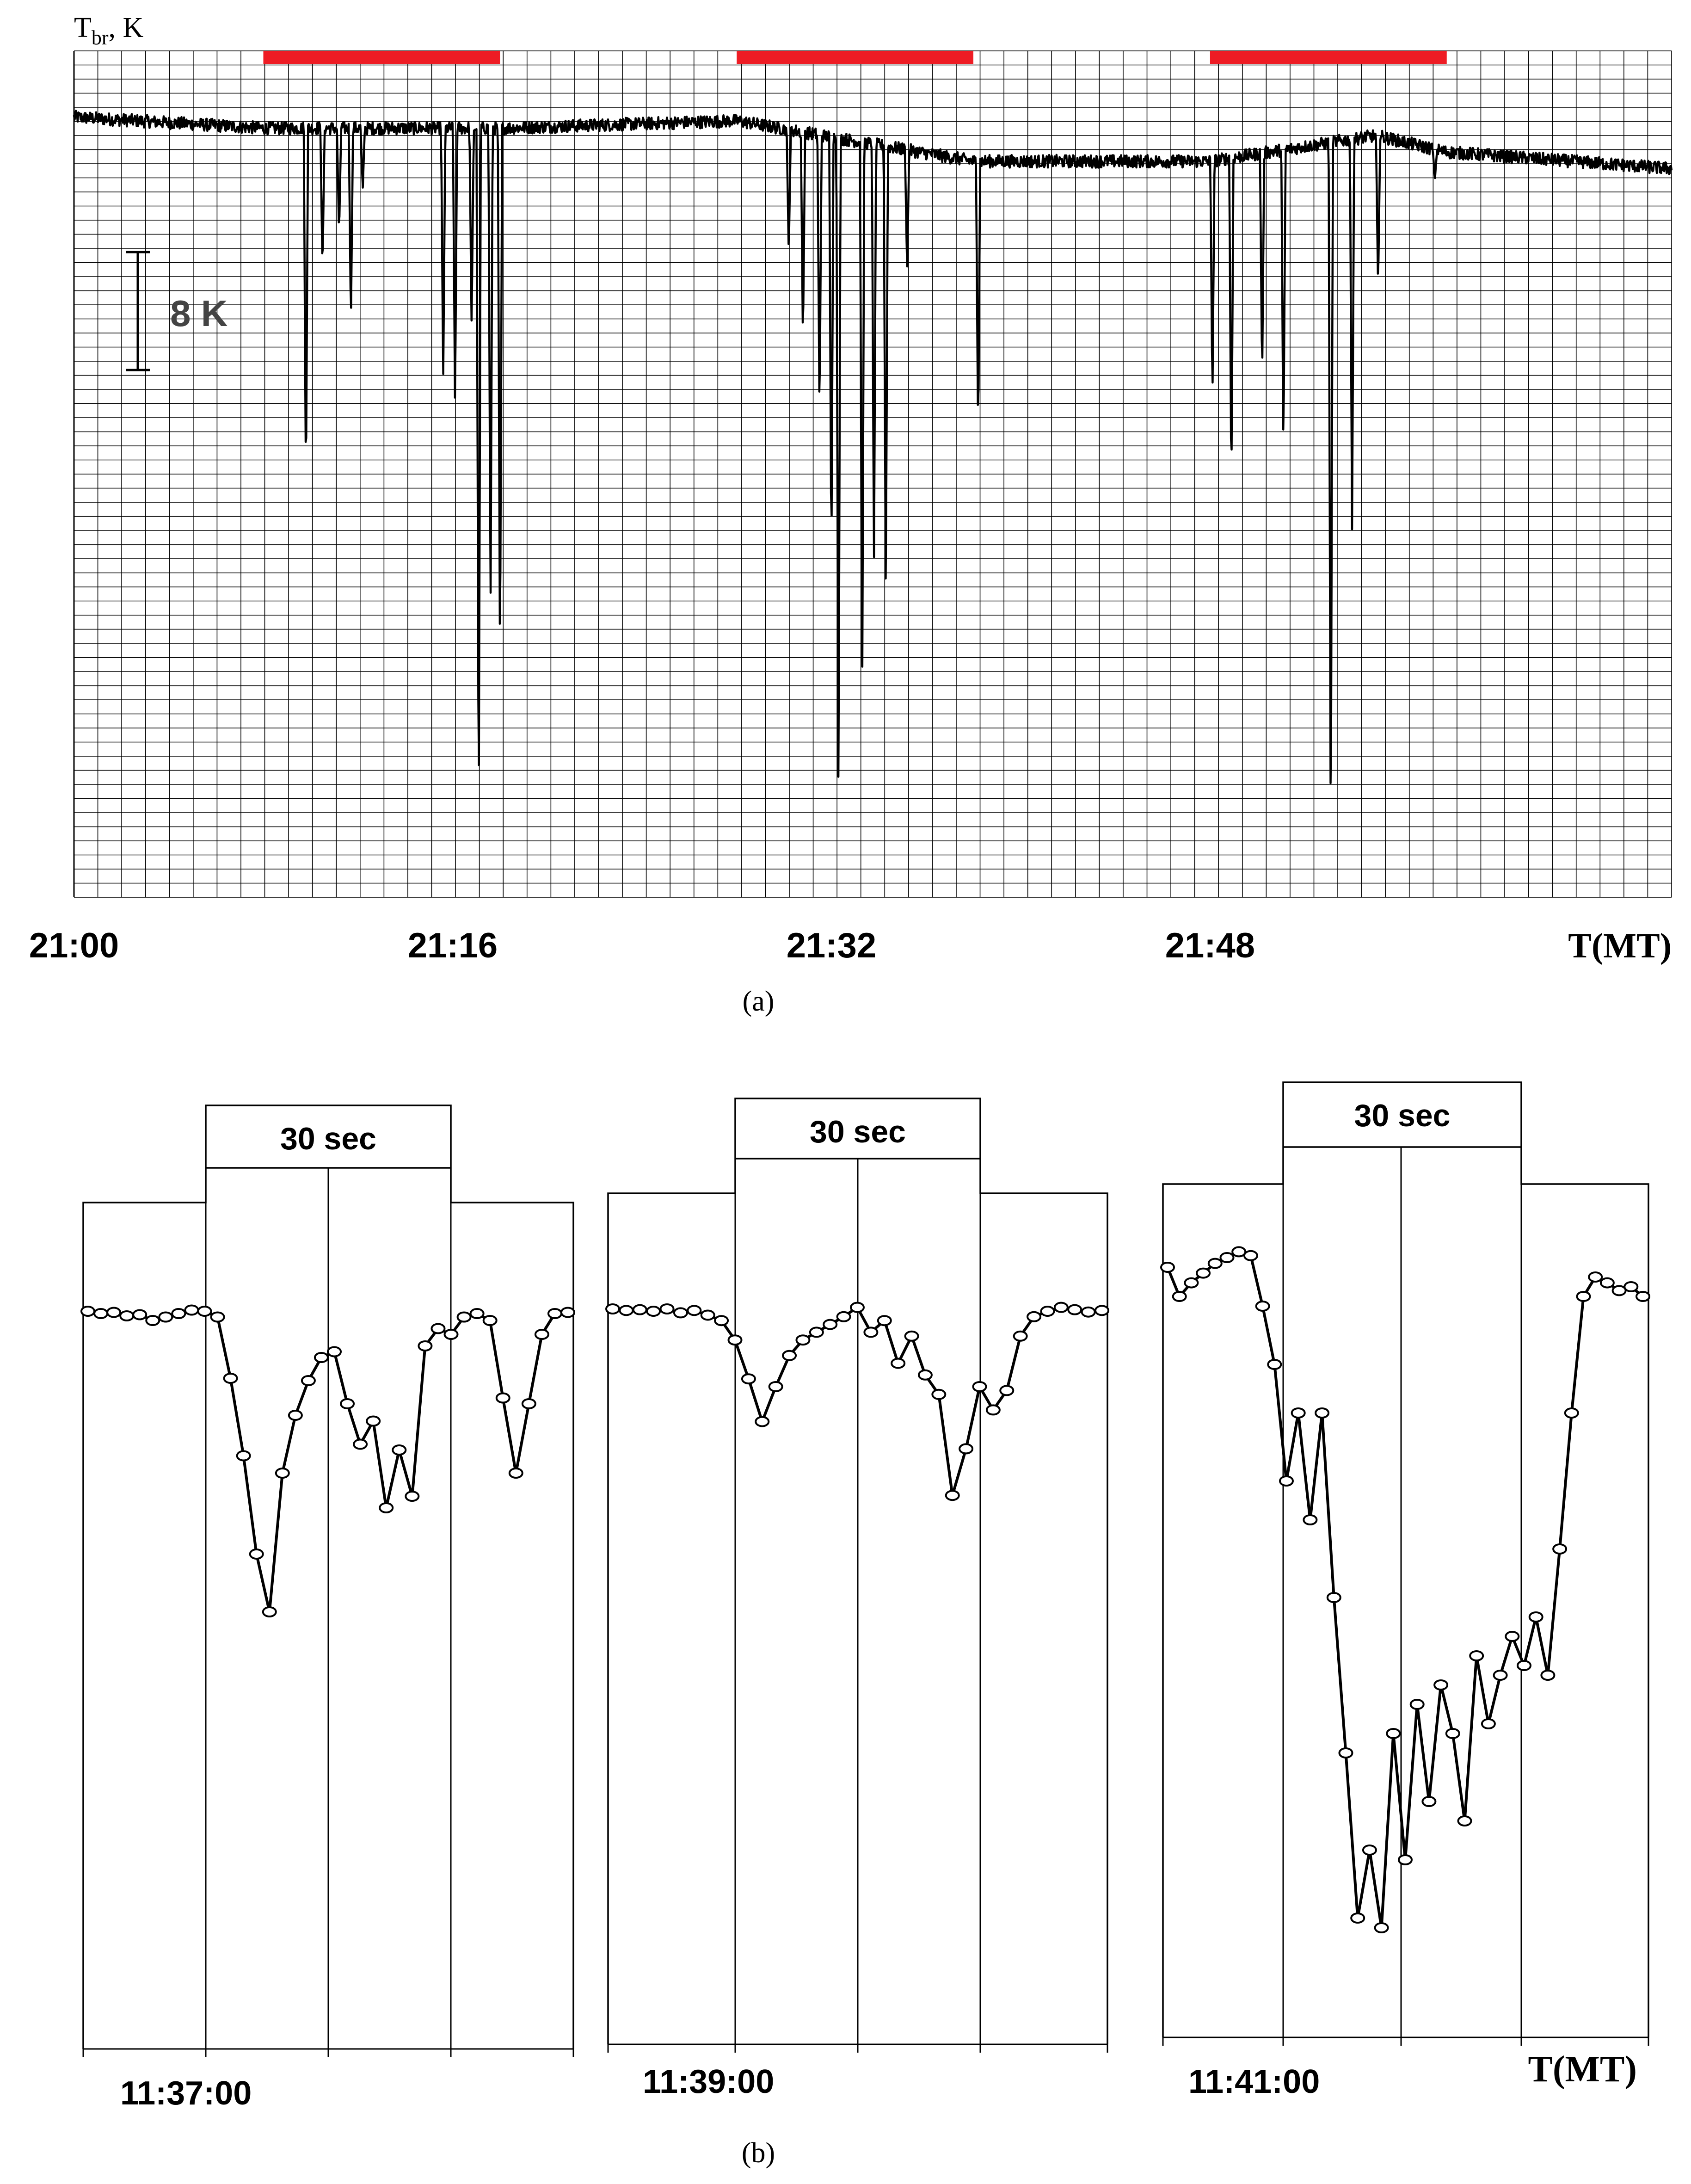 The image size is (1691, 2184). I want to click on x-axis-title-b: T(MT), so click(1582, 2069).